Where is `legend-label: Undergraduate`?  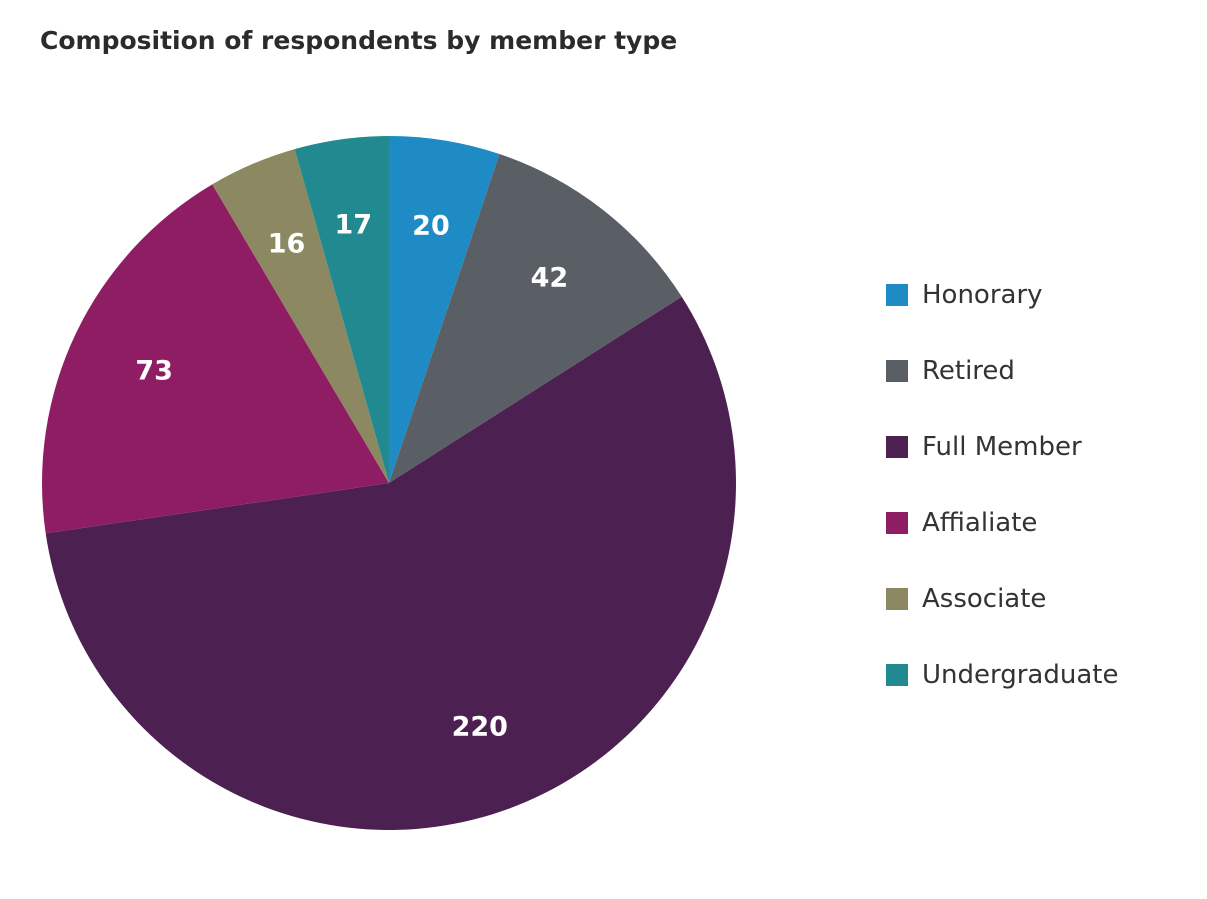
legend-label: Undergraduate is located at coordinates (1020, 675).